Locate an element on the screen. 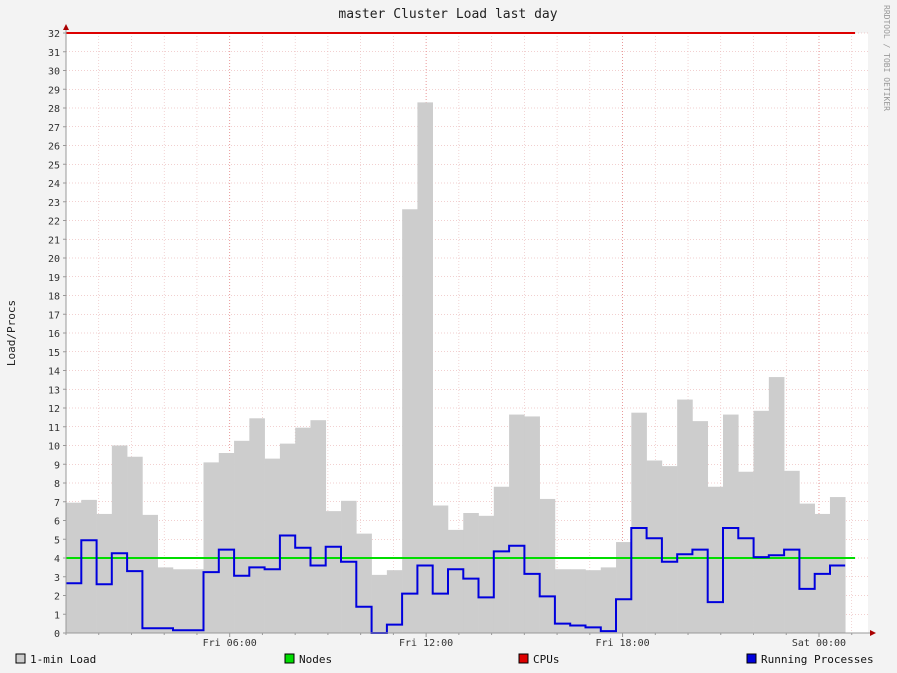 Image resolution: width=897 pixels, height=673 pixels. legend-label: Nodes is located at coordinates (315, 659).